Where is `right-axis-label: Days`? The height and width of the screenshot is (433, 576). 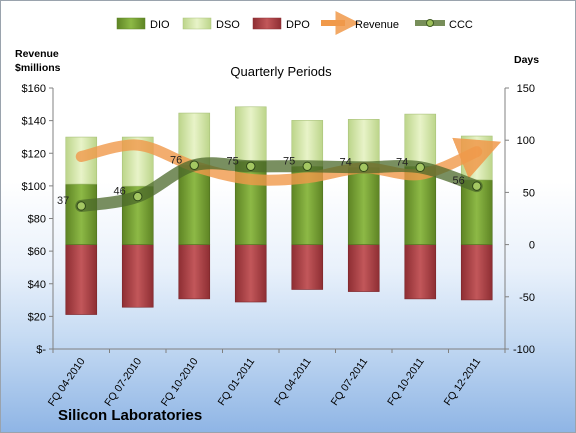
right-axis-label: Days is located at coordinates (526, 60).